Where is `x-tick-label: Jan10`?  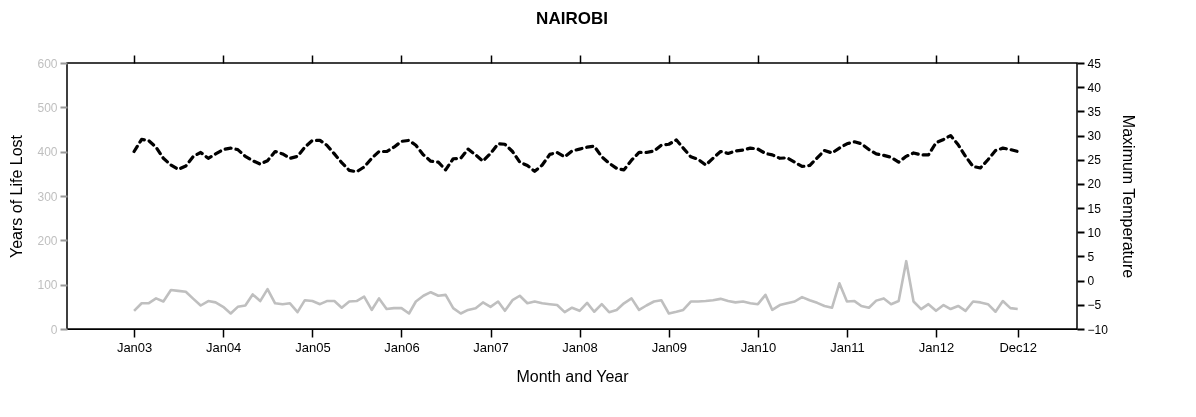 x-tick-label: Jan10 is located at coordinates (758, 347).